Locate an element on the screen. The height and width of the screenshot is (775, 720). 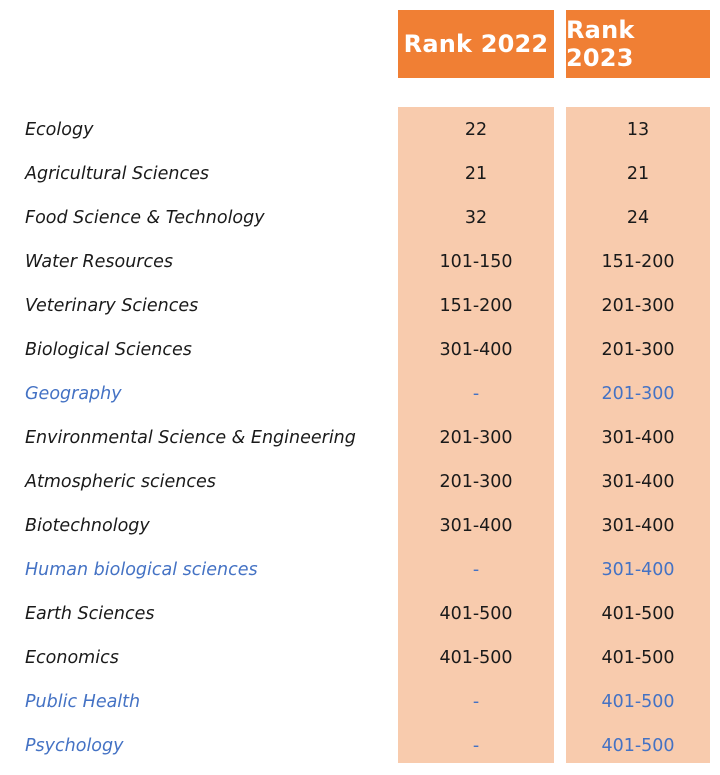
rank-2022-value: 101-150 is located at coordinates (476, 262).